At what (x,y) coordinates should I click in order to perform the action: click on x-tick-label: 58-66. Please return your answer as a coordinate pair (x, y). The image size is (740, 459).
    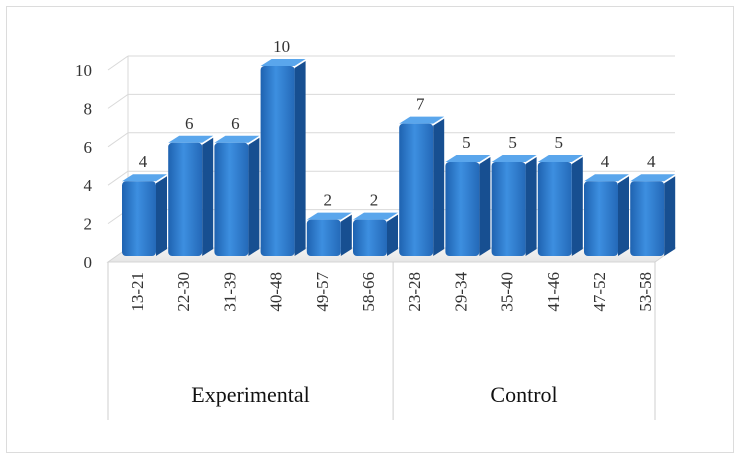
    Looking at the image, I should click on (368, 292).